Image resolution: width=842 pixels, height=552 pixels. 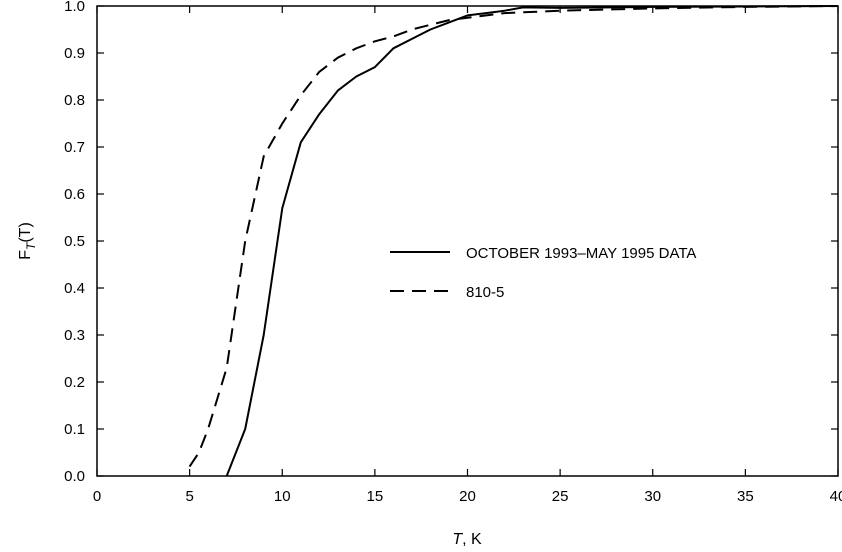 What do you see at coordinates (836, 496) in the screenshot?
I see `x-tick-label: 40` at bounding box center [836, 496].